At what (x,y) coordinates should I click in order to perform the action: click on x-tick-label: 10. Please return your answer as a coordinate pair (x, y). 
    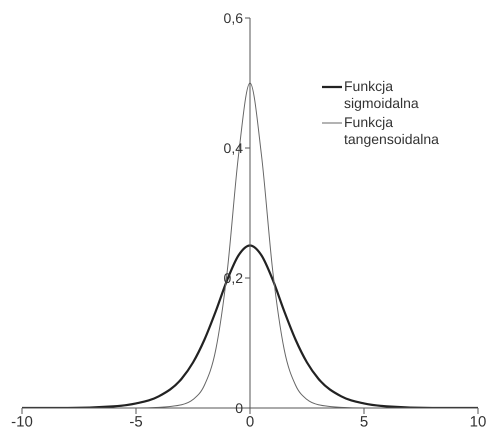
    Looking at the image, I should click on (478, 422).